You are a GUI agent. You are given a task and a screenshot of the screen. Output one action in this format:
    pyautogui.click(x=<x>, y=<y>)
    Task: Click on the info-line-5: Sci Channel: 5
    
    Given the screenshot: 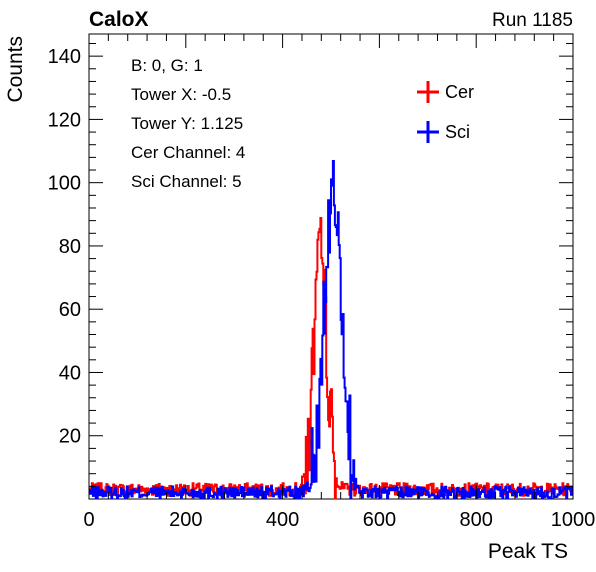 What is the action you would take?
    pyautogui.click(x=186, y=181)
    